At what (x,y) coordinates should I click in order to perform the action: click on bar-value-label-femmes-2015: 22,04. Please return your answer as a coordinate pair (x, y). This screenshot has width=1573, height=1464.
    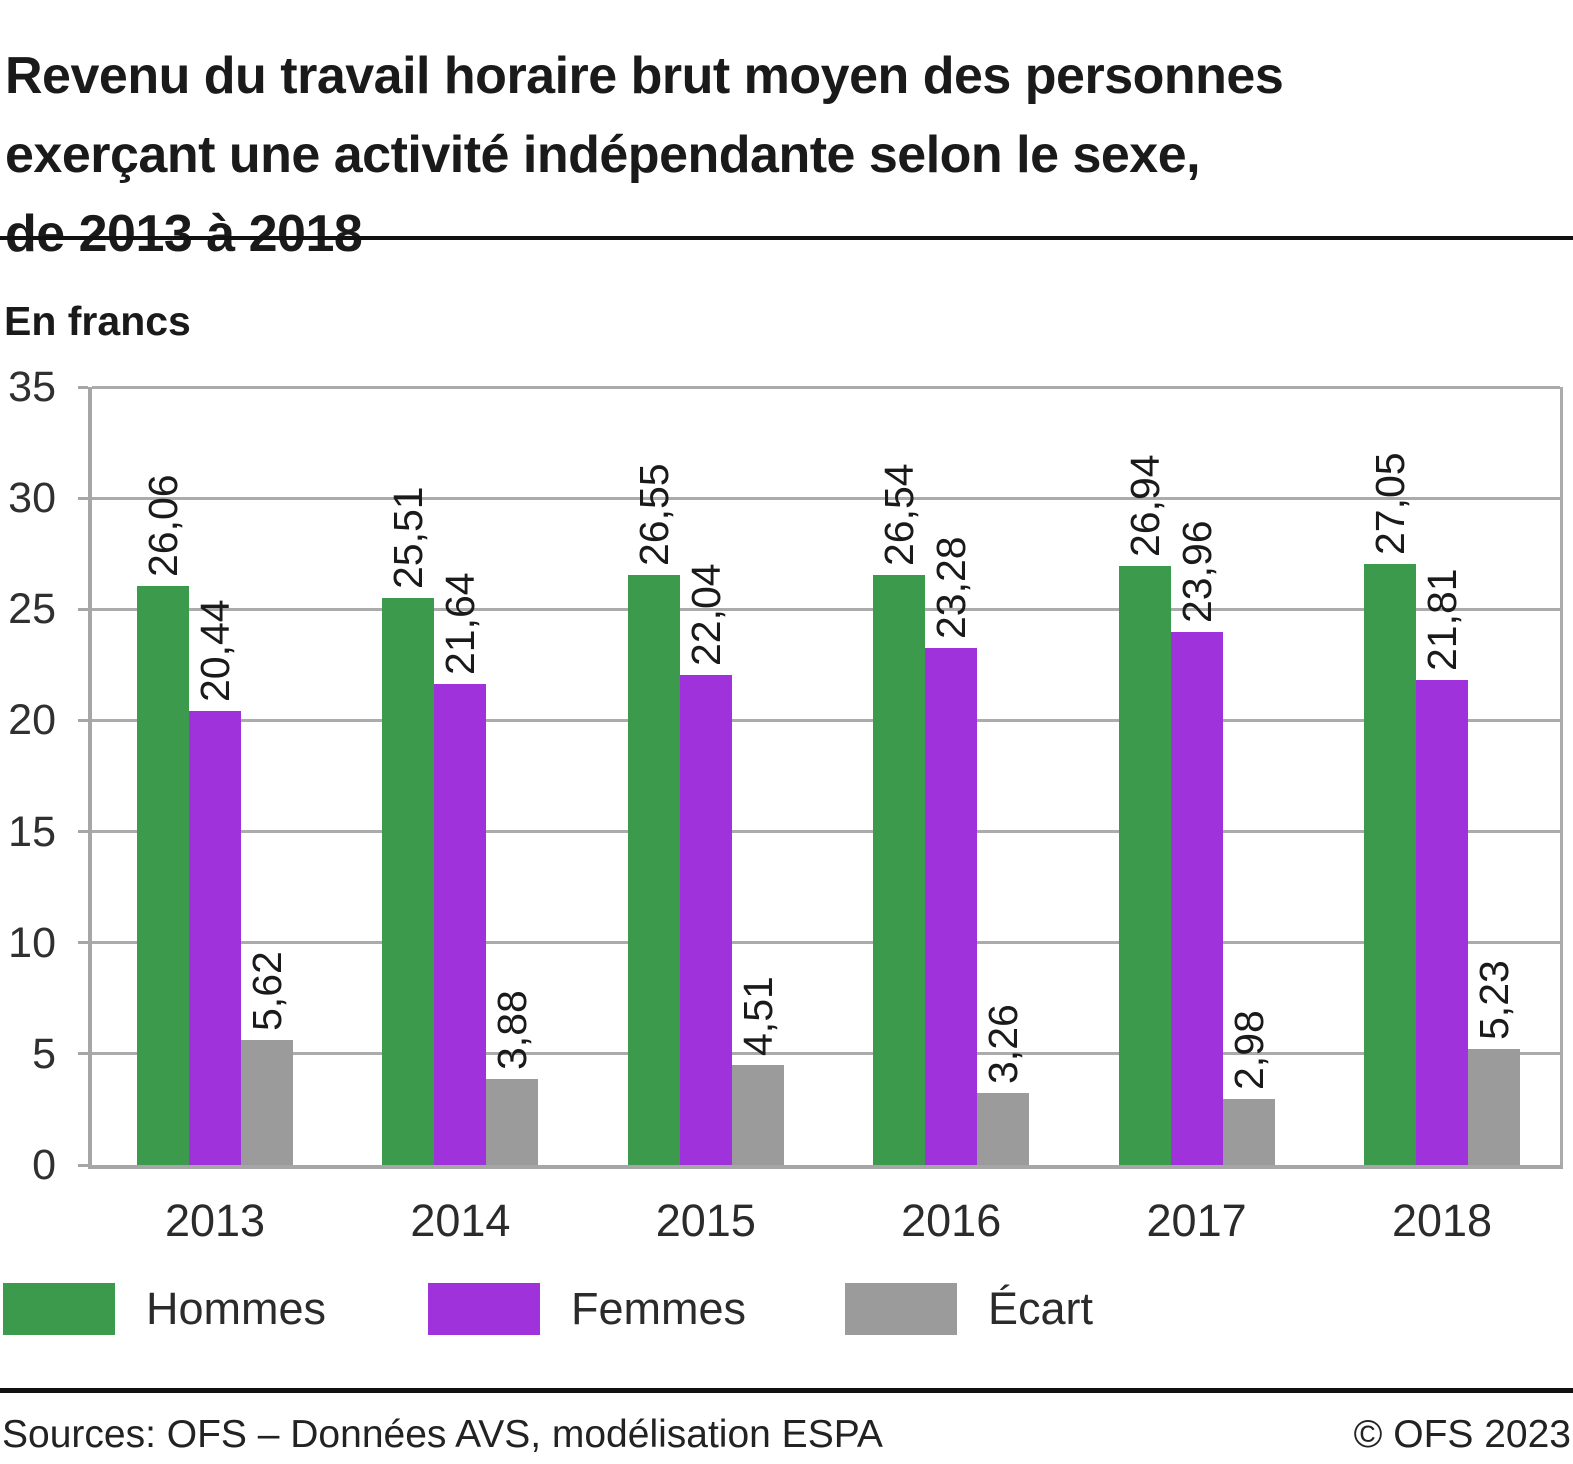
    Looking at the image, I should click on (705, 615).